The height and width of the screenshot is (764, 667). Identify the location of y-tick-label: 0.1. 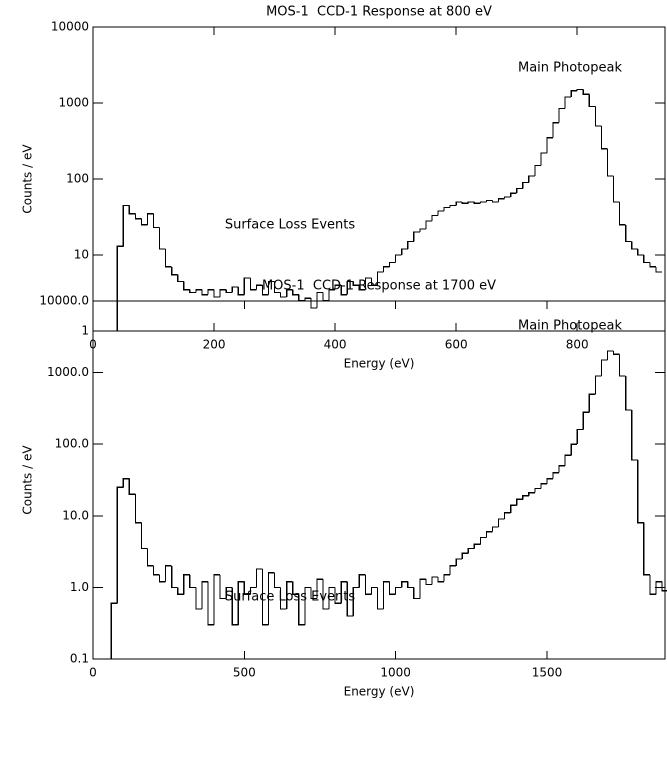
(79, 659).